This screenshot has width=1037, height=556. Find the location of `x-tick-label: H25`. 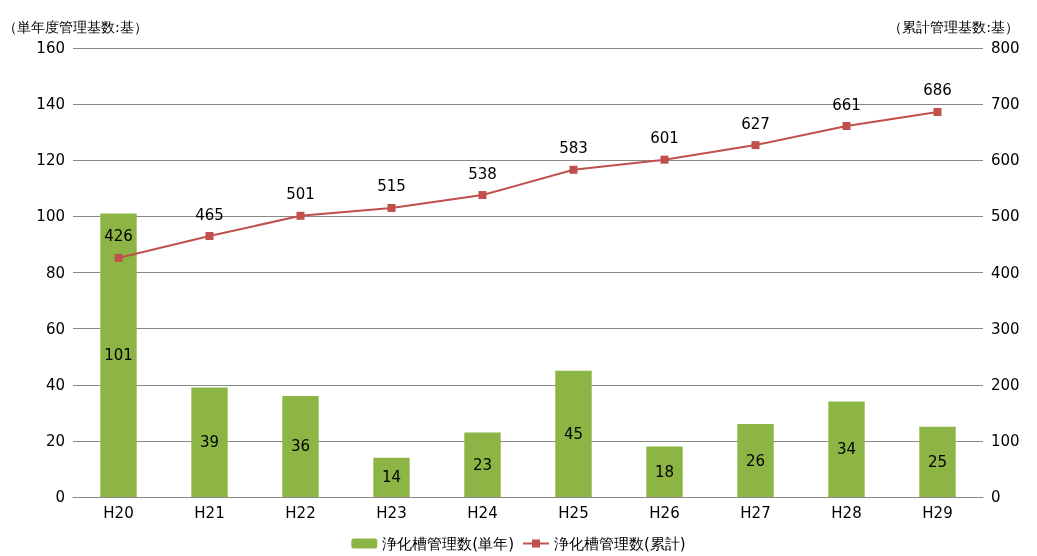

x-tick-label: H25 is located at coordinates (573, 512).